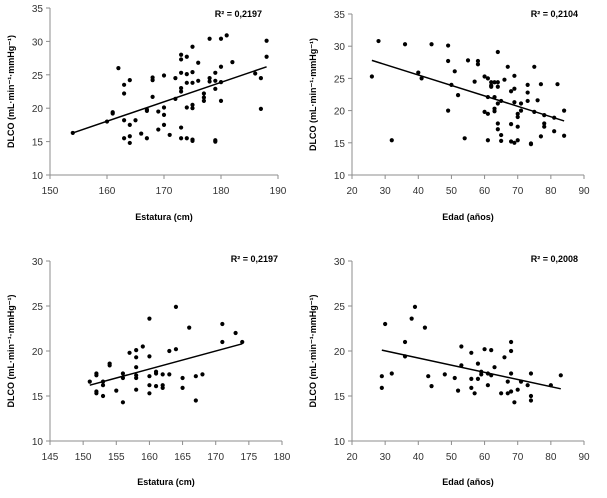 This screenshot has height=498, width=607. Describe the element at coordinates (554, 14) in the screenshot. I see `r-squared-label: R² = 0,2104` at that location.